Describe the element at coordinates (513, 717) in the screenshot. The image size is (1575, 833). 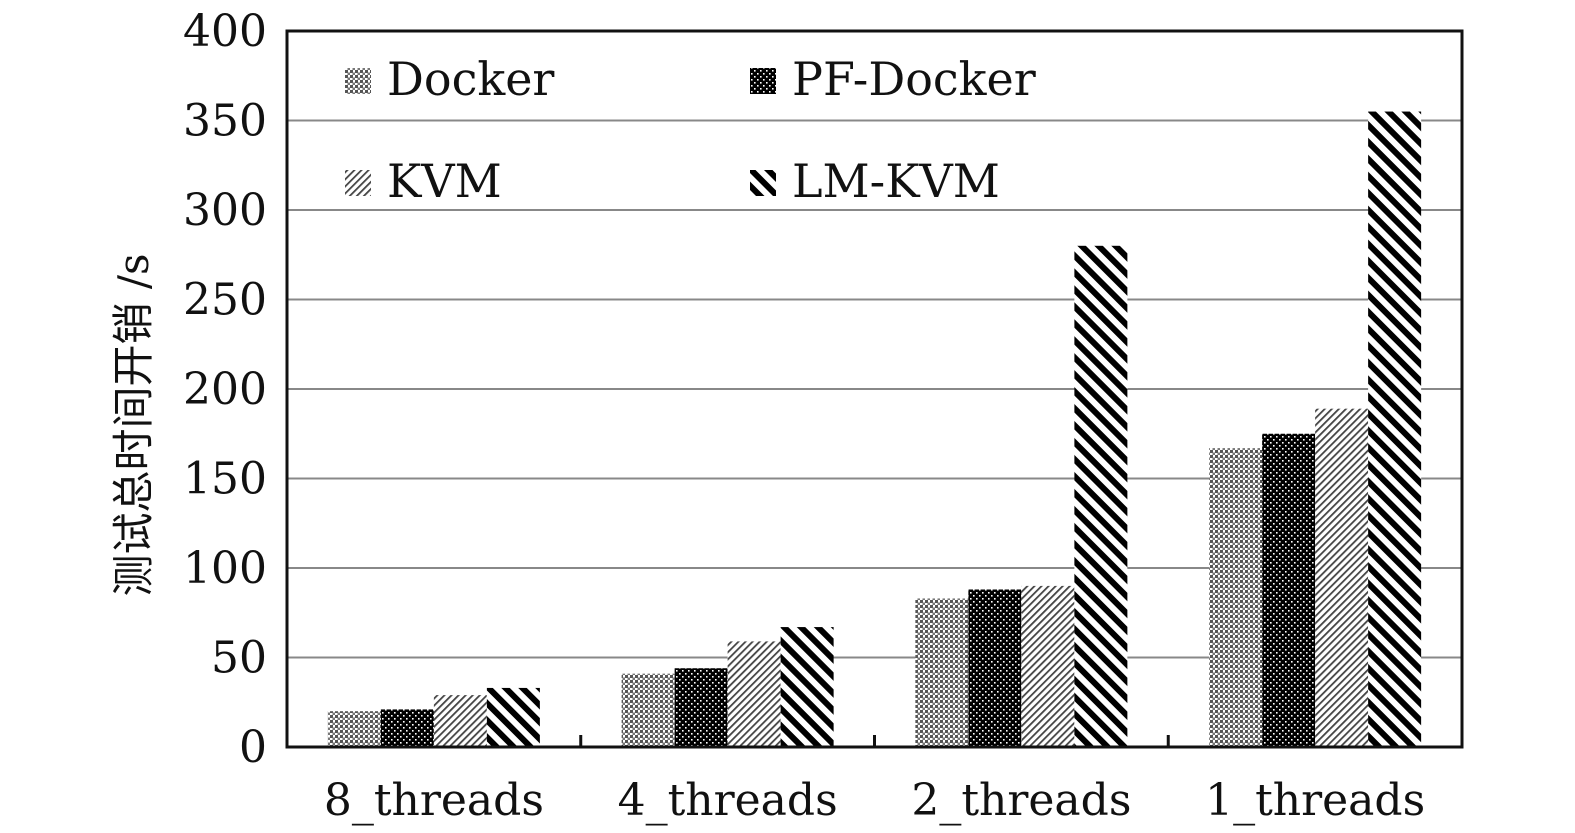
I see `bar-lm-kvm-8-threads` at that location.